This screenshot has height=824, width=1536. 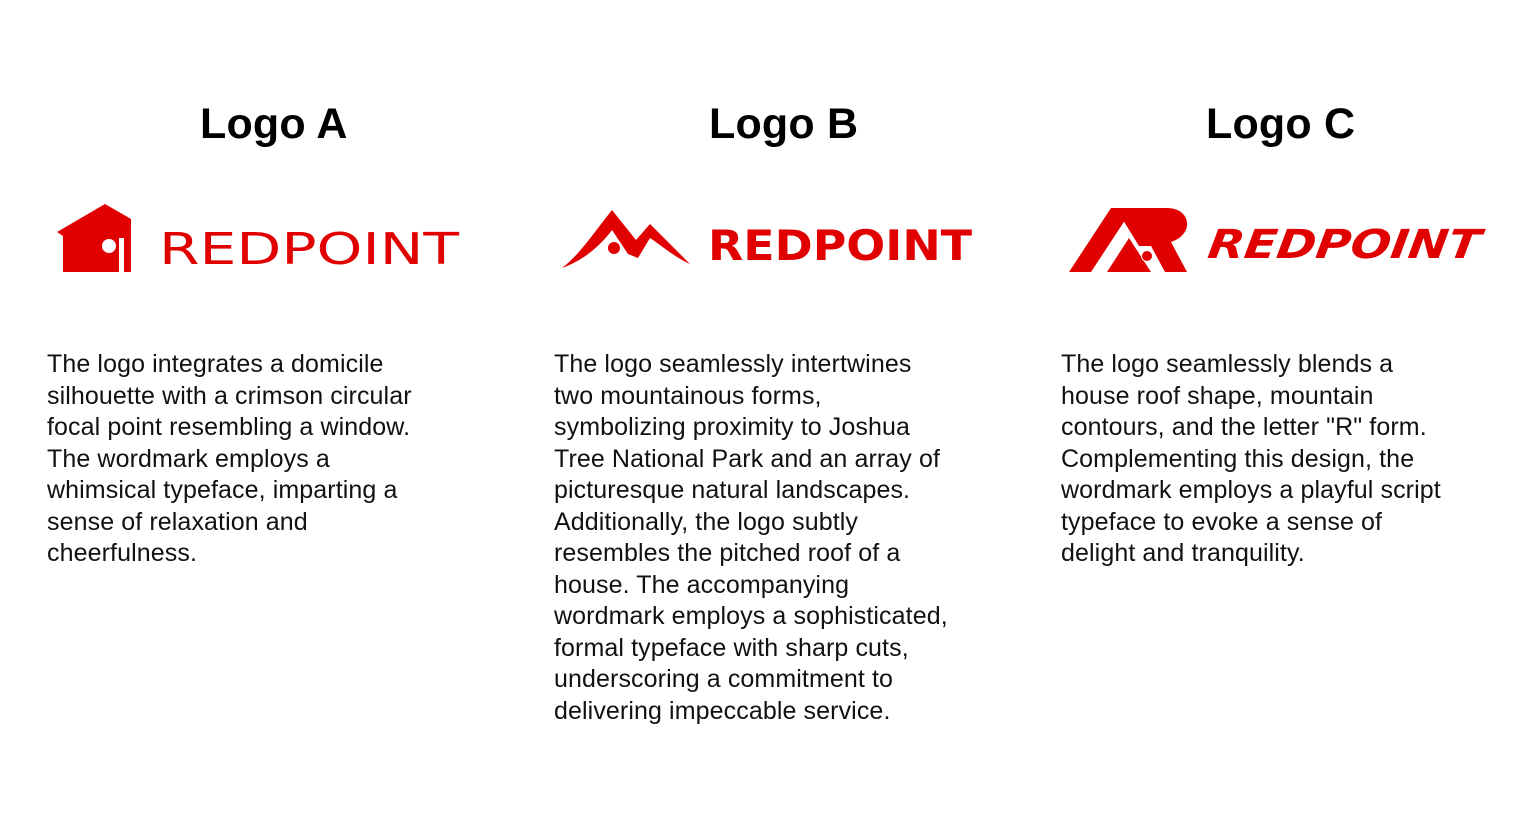 What do you see at coordinates (688, 395) in the screenshot?
I see `desc-line: two mountainous forms,` at bounding box center [688, 395].